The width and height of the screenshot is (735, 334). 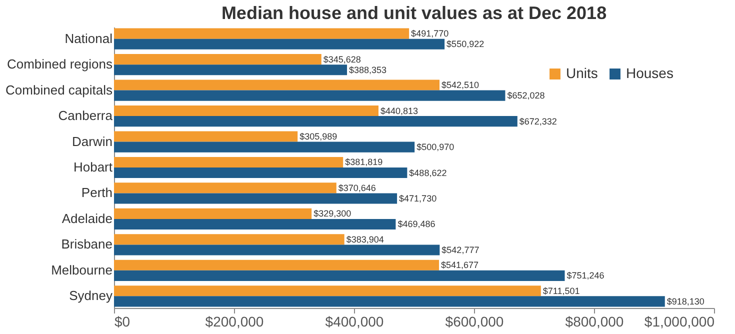 What do you see at coordinates (357, 187) in the screenshot?
I see `data-label: $370,646` at bounding box center [357, 187].